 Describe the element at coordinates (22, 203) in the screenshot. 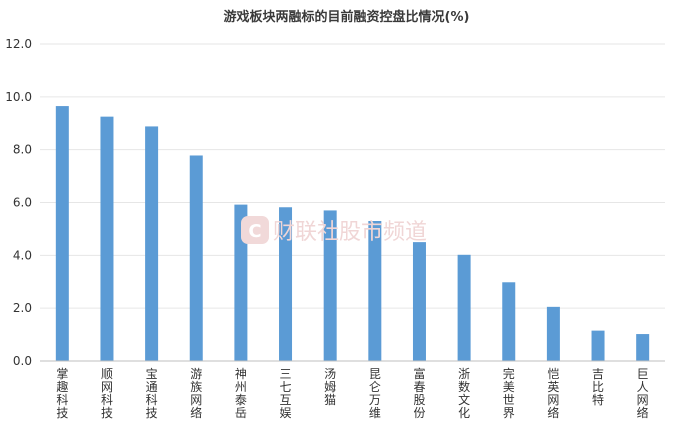

I see `y-tick-label: 6.0` at that location.